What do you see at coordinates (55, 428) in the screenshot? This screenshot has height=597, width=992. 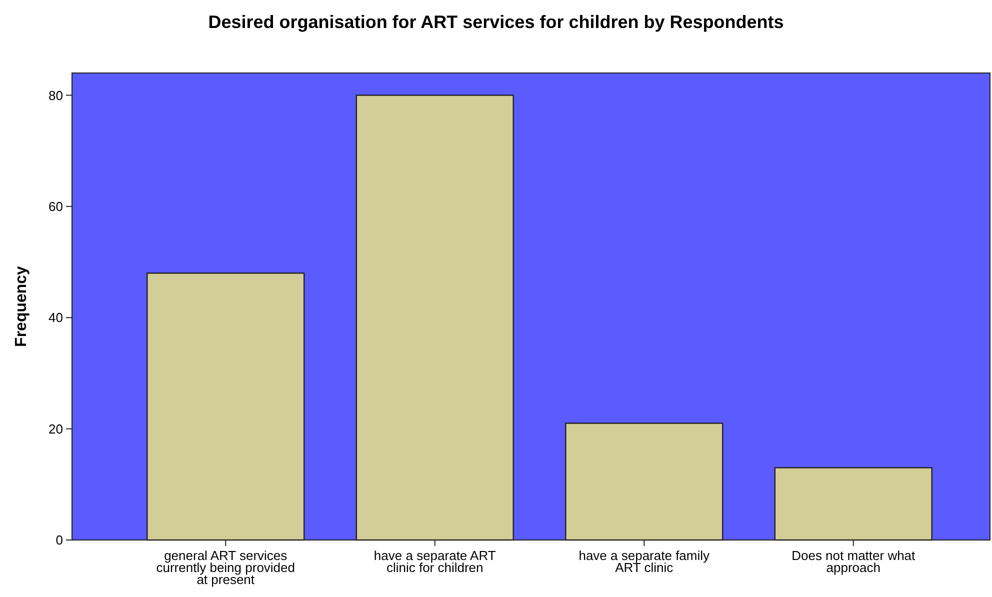 I see `y-tick-label: 20` at bounding box center [55, 428].